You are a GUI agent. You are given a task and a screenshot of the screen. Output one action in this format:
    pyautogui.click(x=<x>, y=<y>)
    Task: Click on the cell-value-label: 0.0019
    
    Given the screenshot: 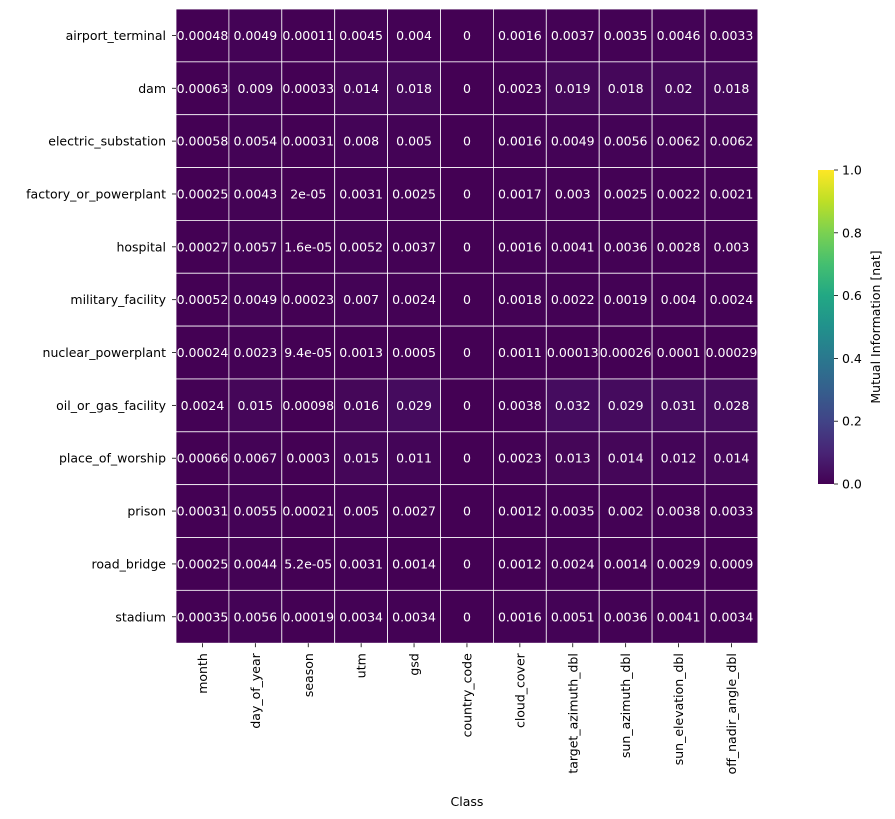 What is the action you would take?
    pyautogui.click(x=626, y=299)
    